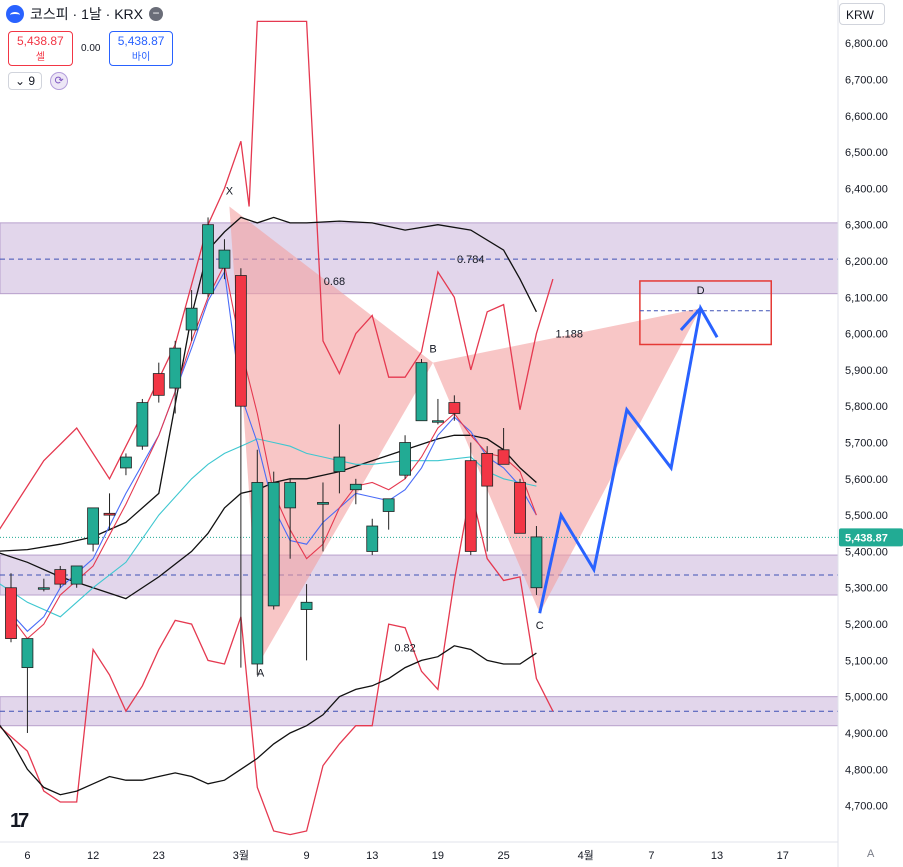 The height and width of the screenshot is (867, 903). What do you see at coordinates (159, 856) in the screenshot?
I see `x-tick-label-2: 23` at bounding box center [159, 856].